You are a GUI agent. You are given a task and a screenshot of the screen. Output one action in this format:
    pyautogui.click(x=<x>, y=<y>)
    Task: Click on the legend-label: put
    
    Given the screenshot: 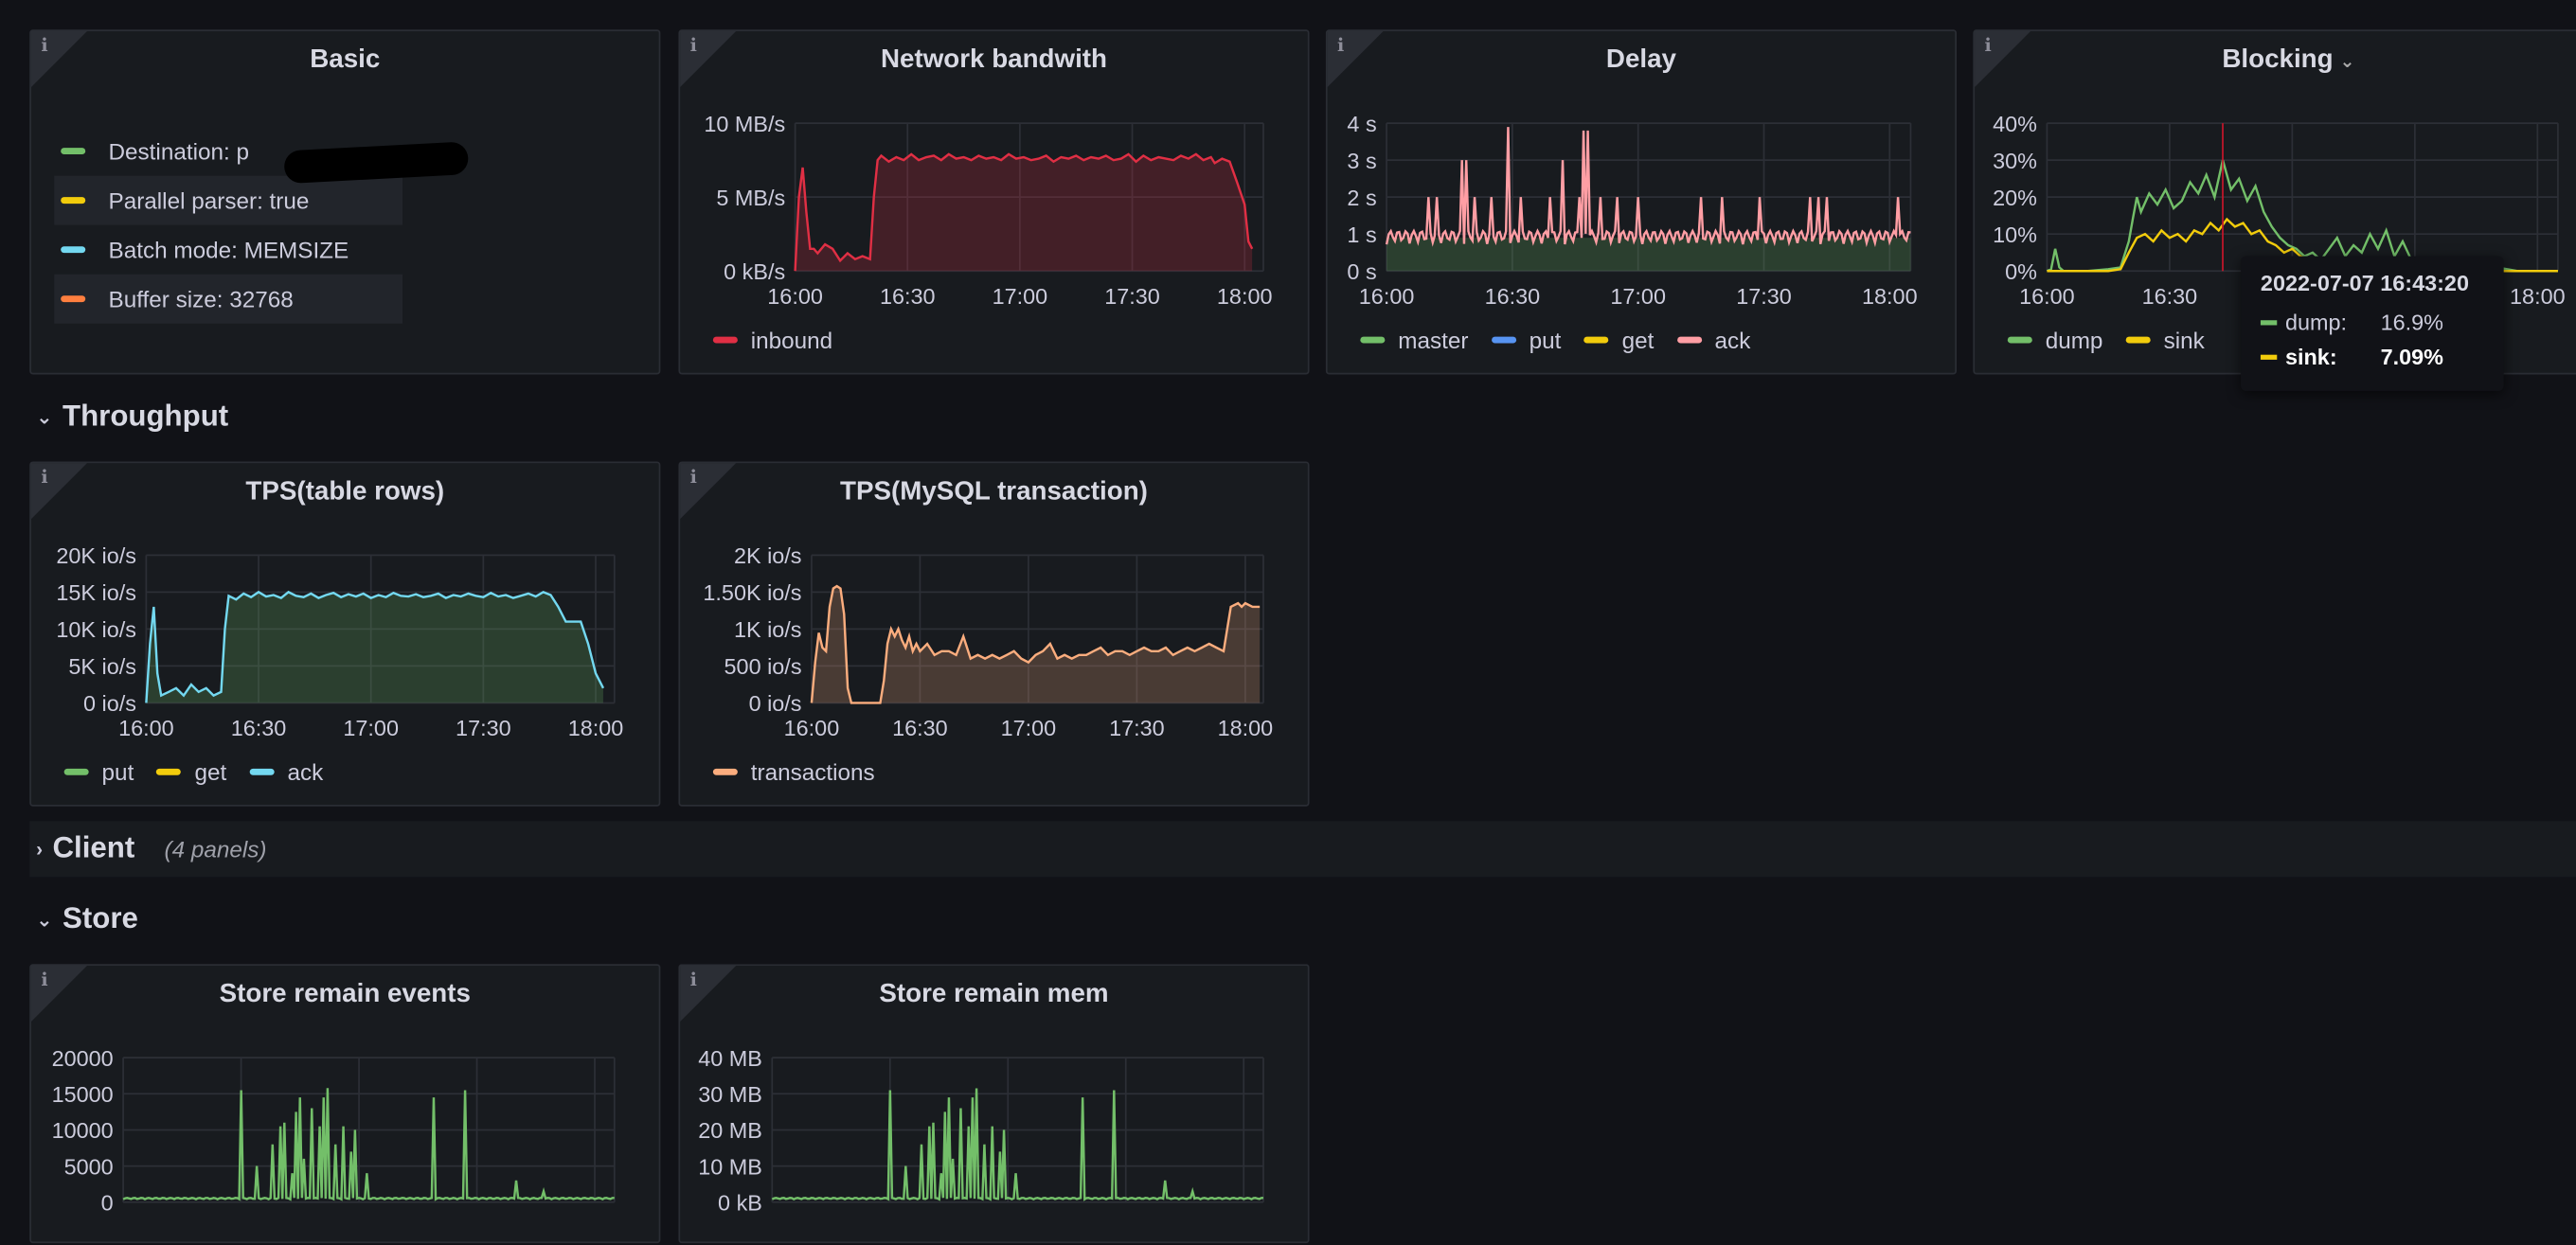 What is the action you would take?
    pyautogui.click(x=1545, y=340)
    